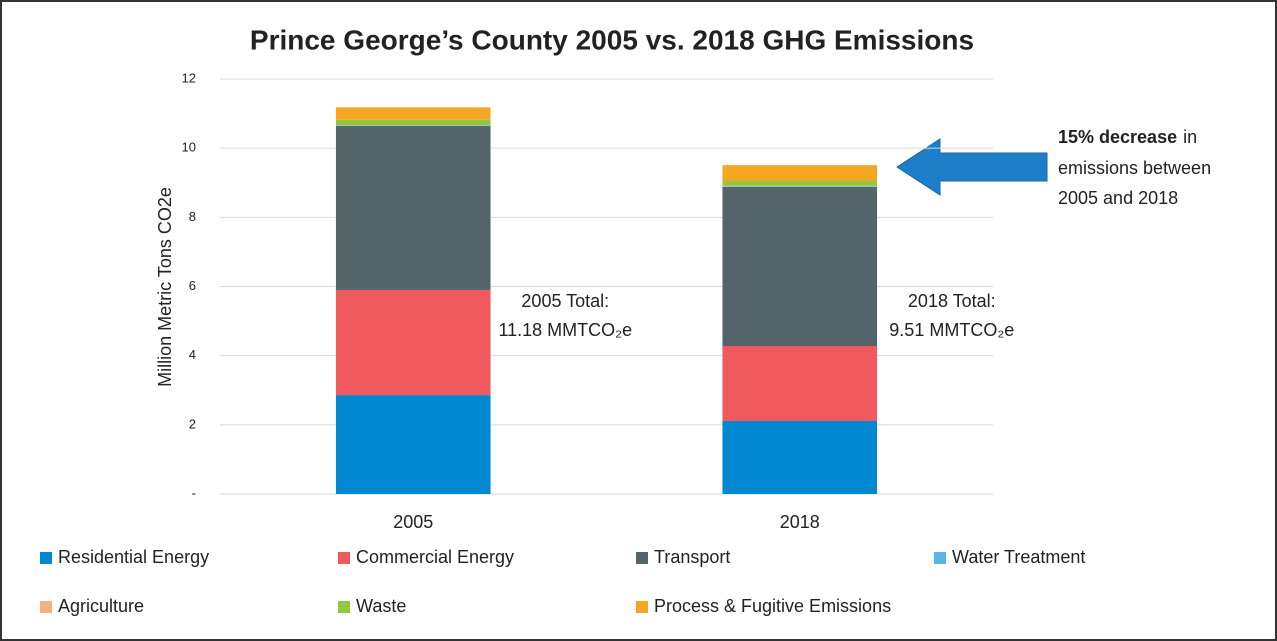 Image resolution: width=1277 pixels, height=641 pixels. Describe the element at coordinates (972, 167) in the screenshot. I see `callout-arrow` at that location.